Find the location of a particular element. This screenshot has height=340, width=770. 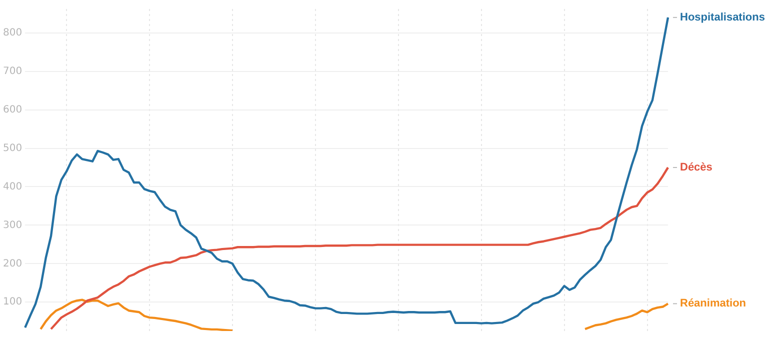

y-tick-label: 100 is located at coordinates (12, 302).